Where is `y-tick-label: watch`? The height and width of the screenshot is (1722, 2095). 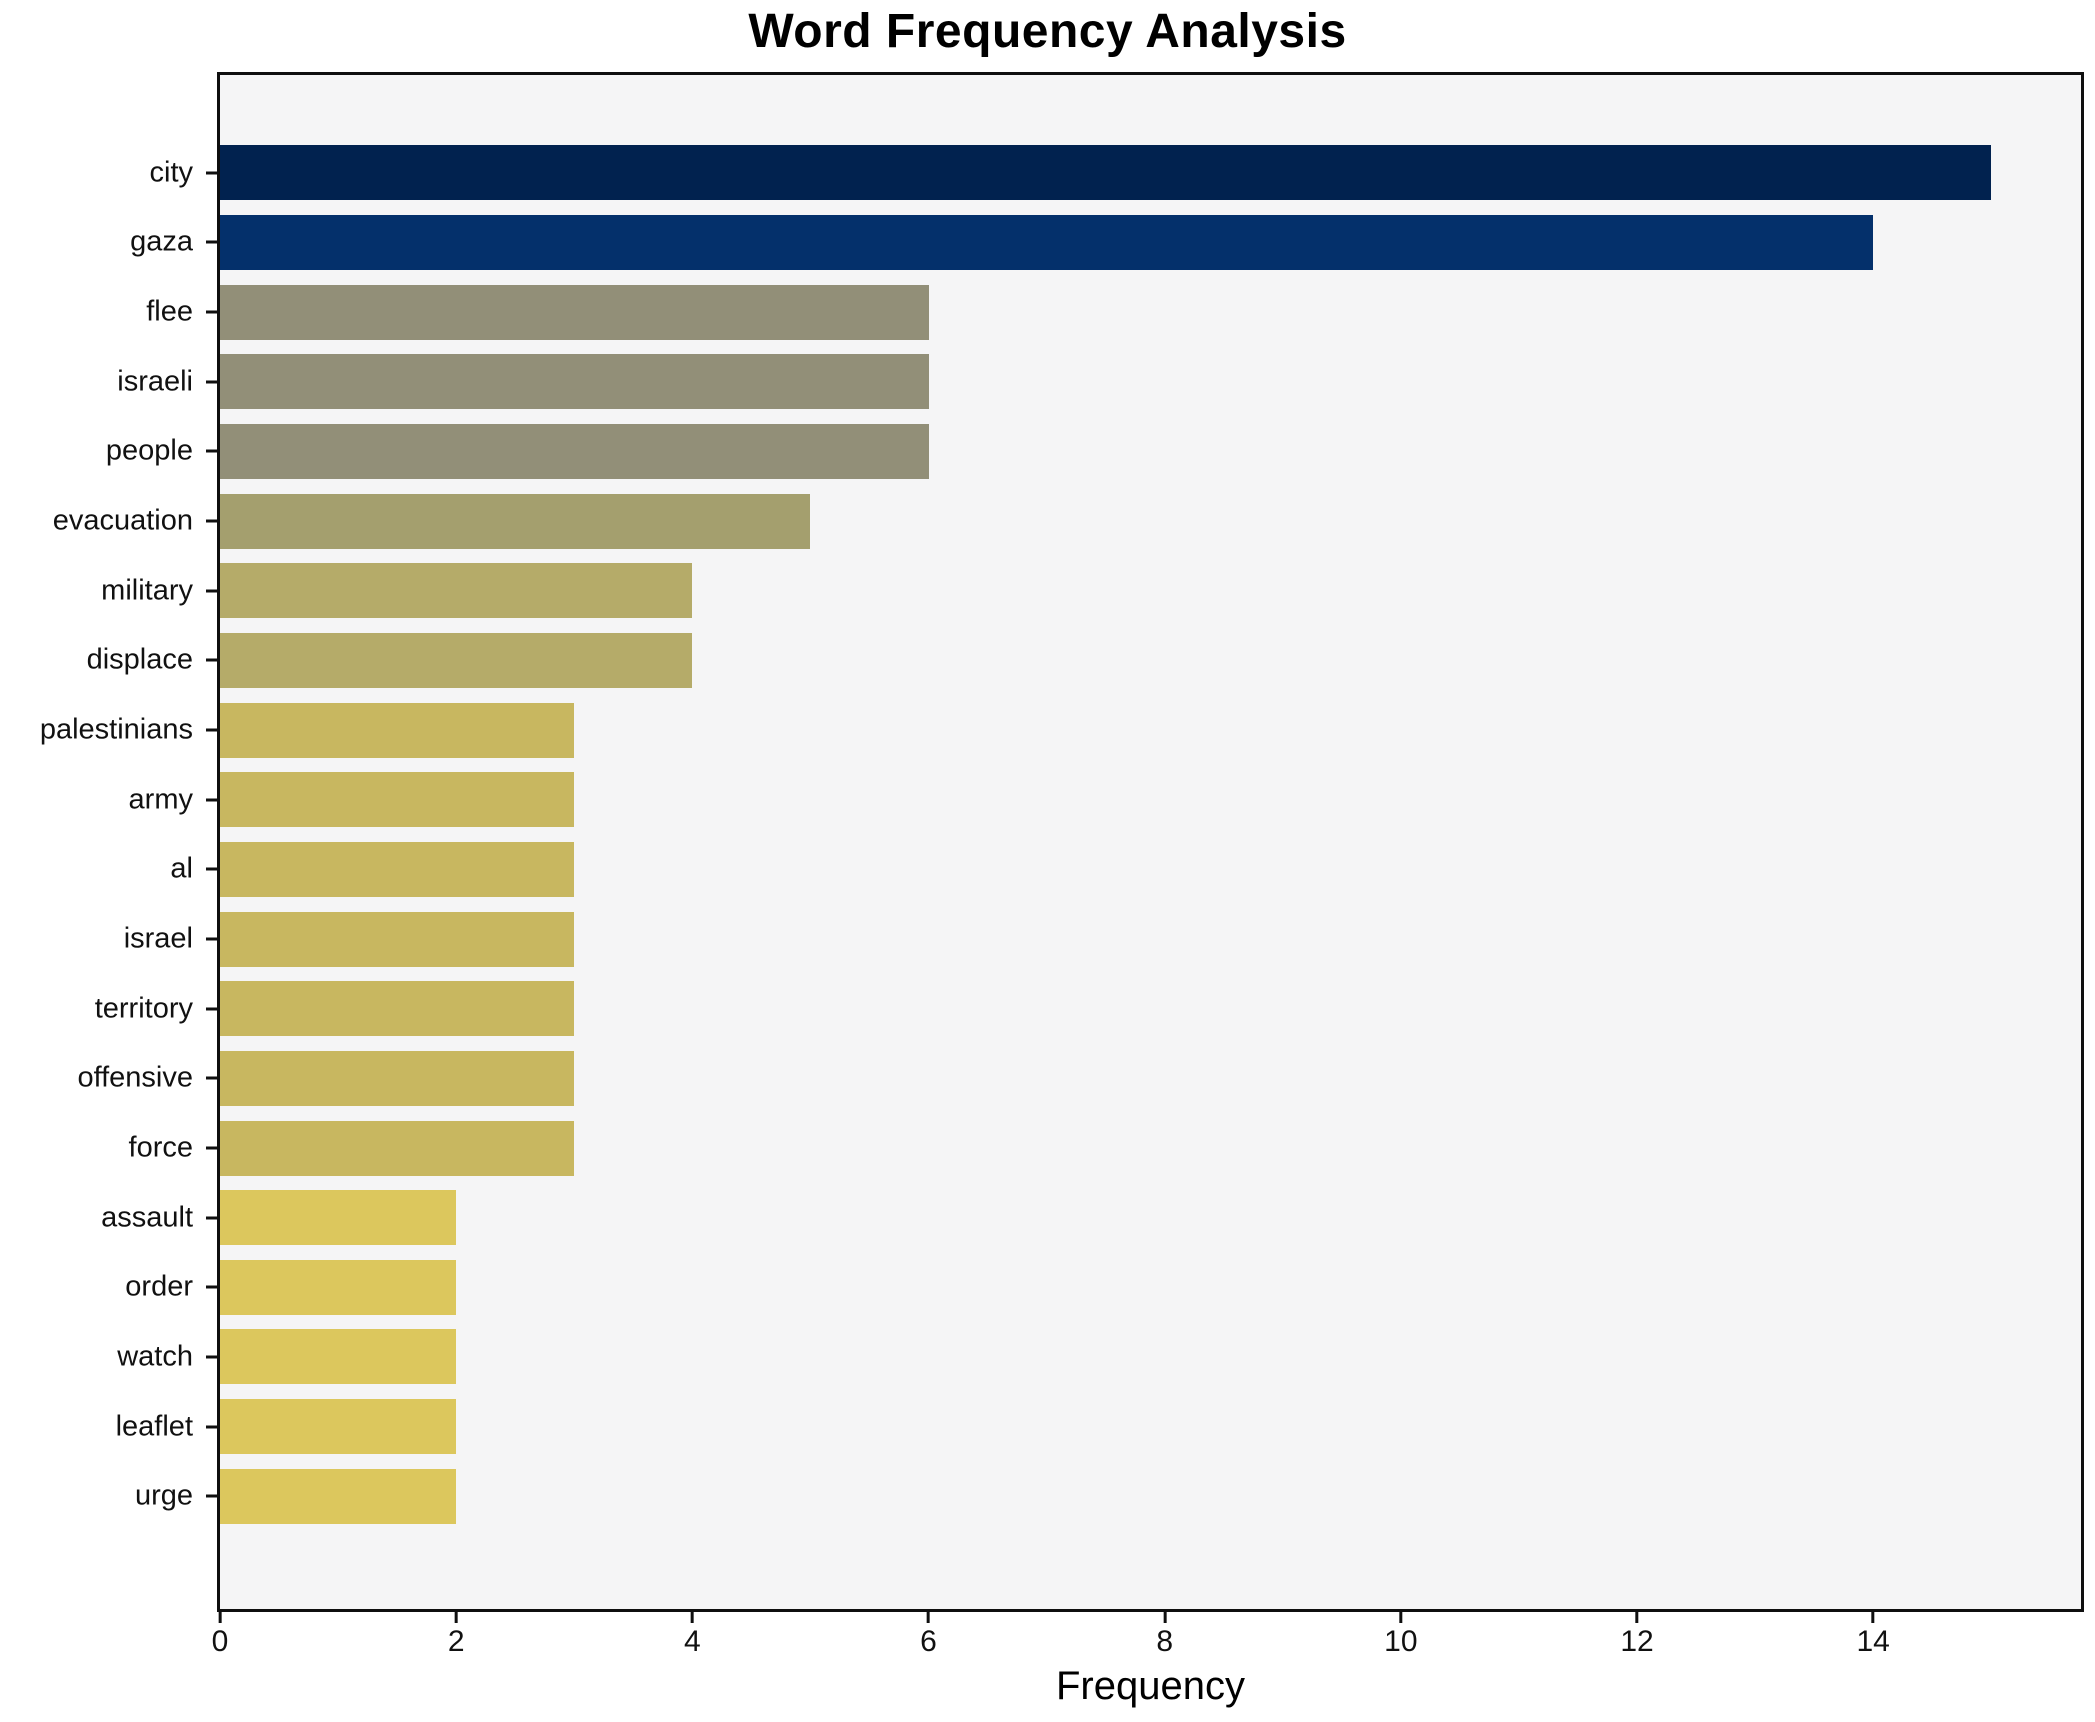 y-tick-label: watch is located at coordinates (155, 1356).